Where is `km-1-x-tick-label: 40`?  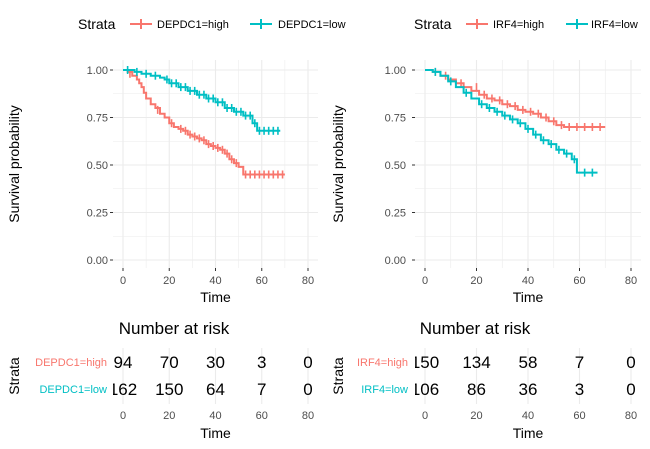
km-1-x-tick-label: 40 is located at coordinates (215, 281).